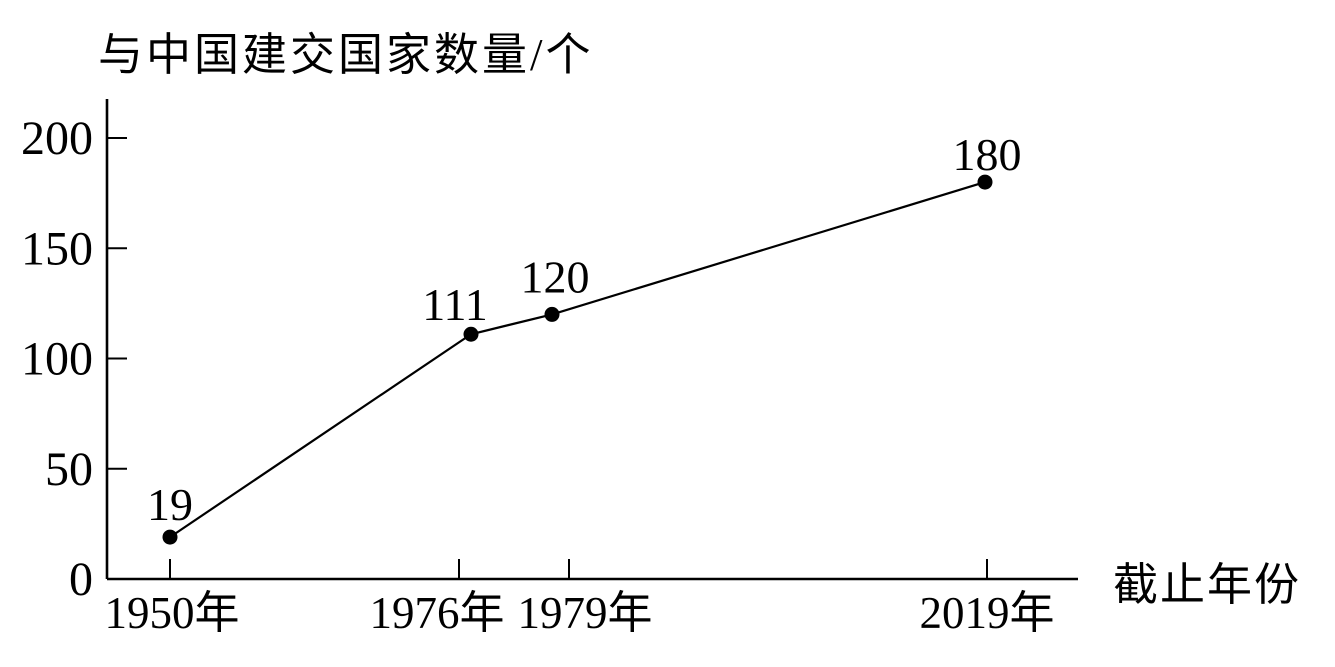 This screenshot has width=1335, height=667. I want to click on chart-title: 与中国建交国家数量/个, so click(346, 55).